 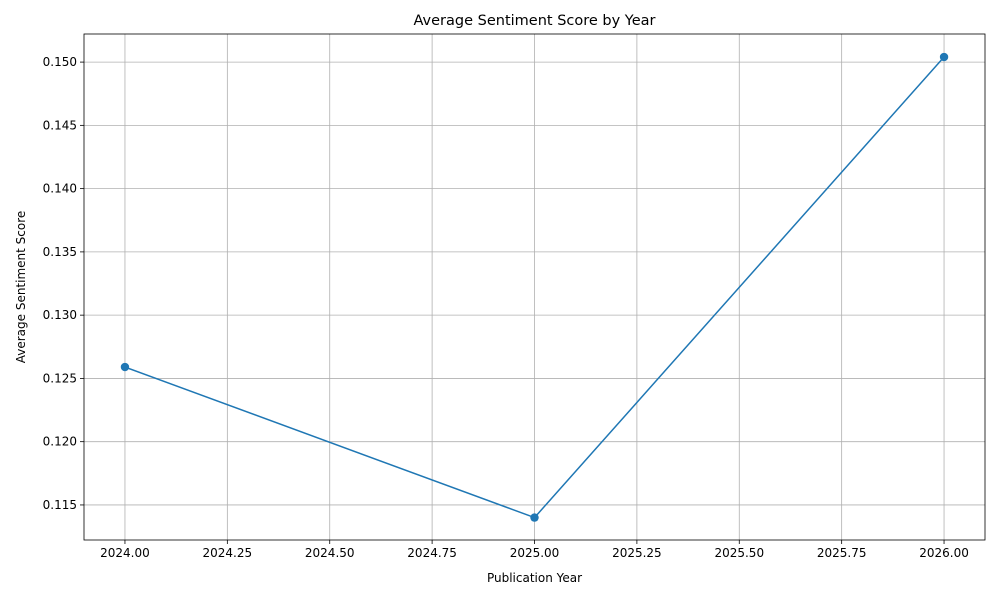 What do you see at coordinates (125, 553) in the screenshot?
I see `x-tick-label: 2024.00` at bounding box center [125, 553].